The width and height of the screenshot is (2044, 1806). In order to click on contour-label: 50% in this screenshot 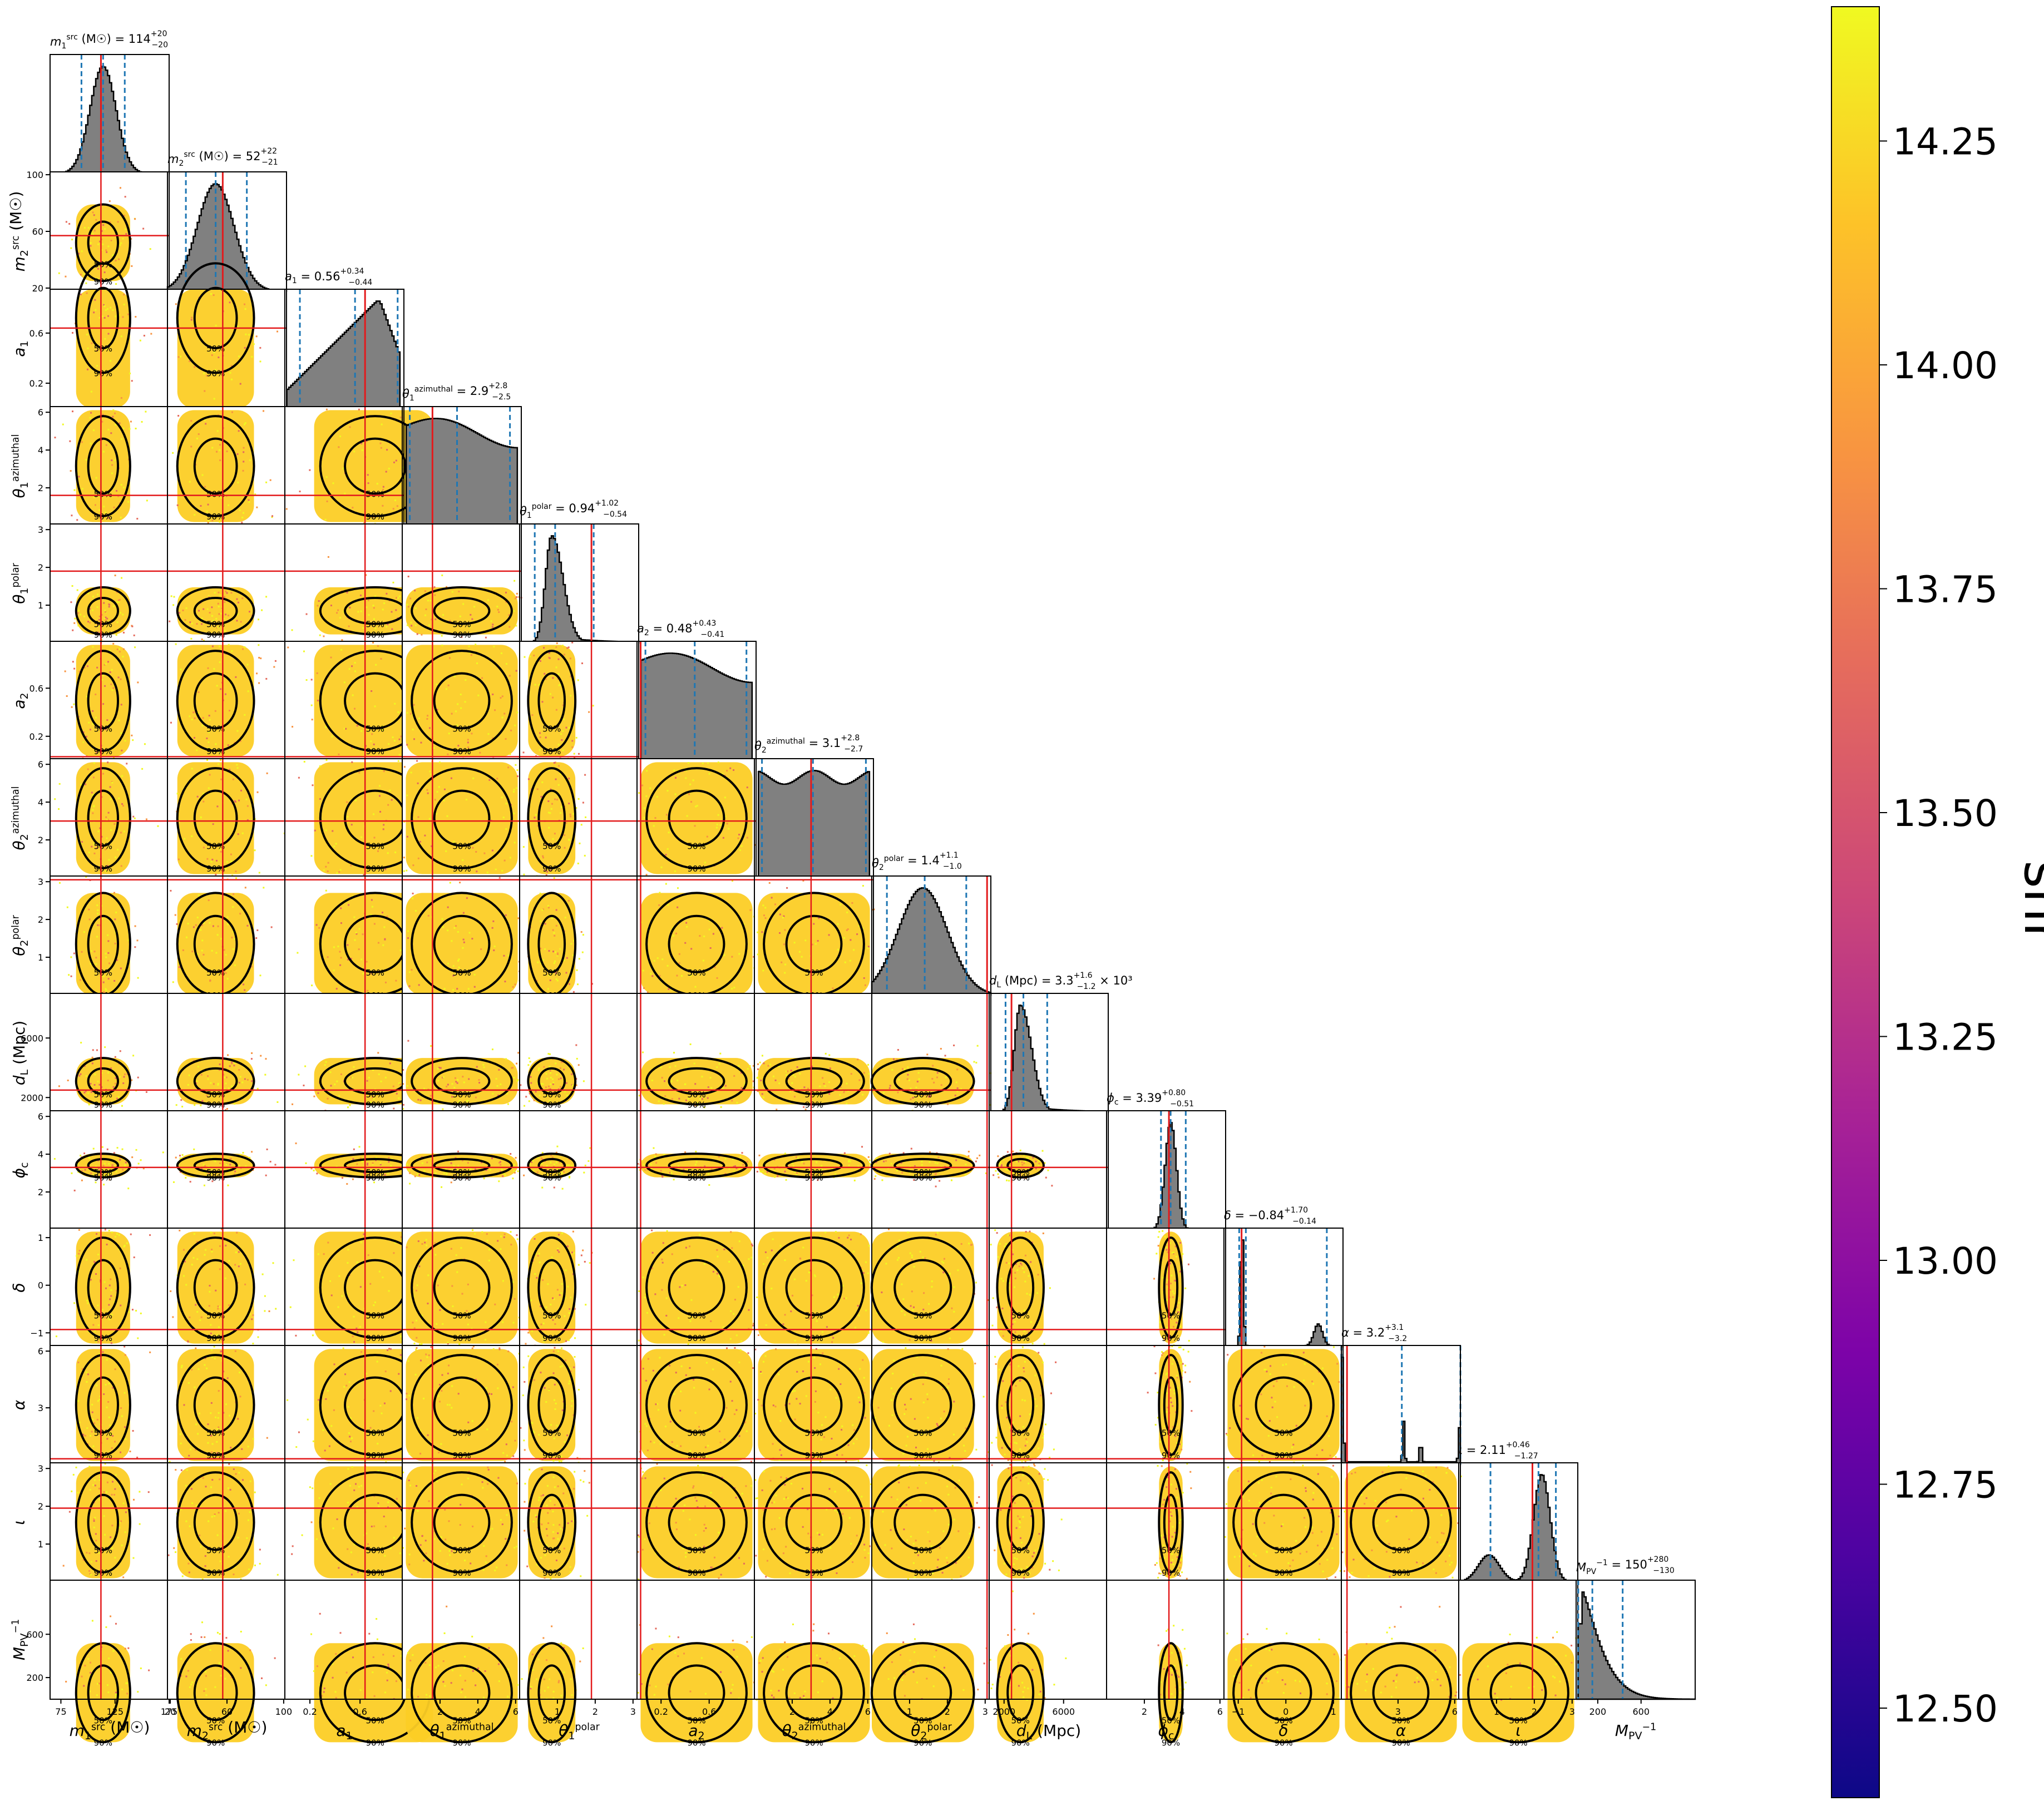, I will do `click(813, 1315)`.